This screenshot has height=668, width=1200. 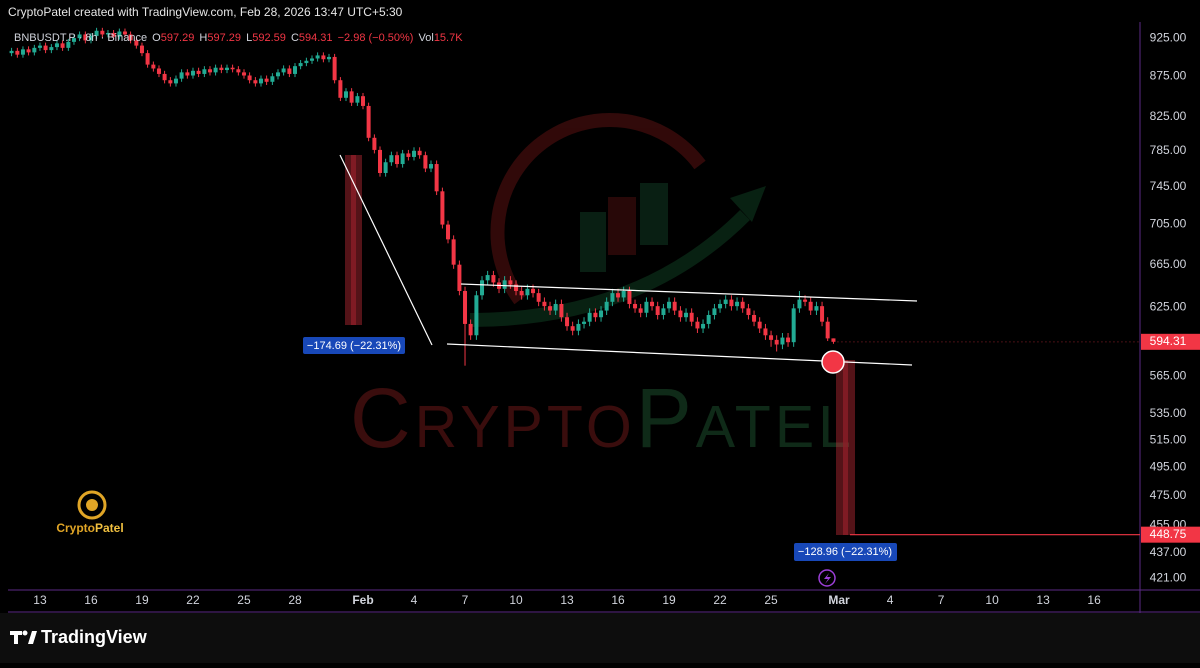 I want to click on watermark-logo, so click(x=617, y=220).